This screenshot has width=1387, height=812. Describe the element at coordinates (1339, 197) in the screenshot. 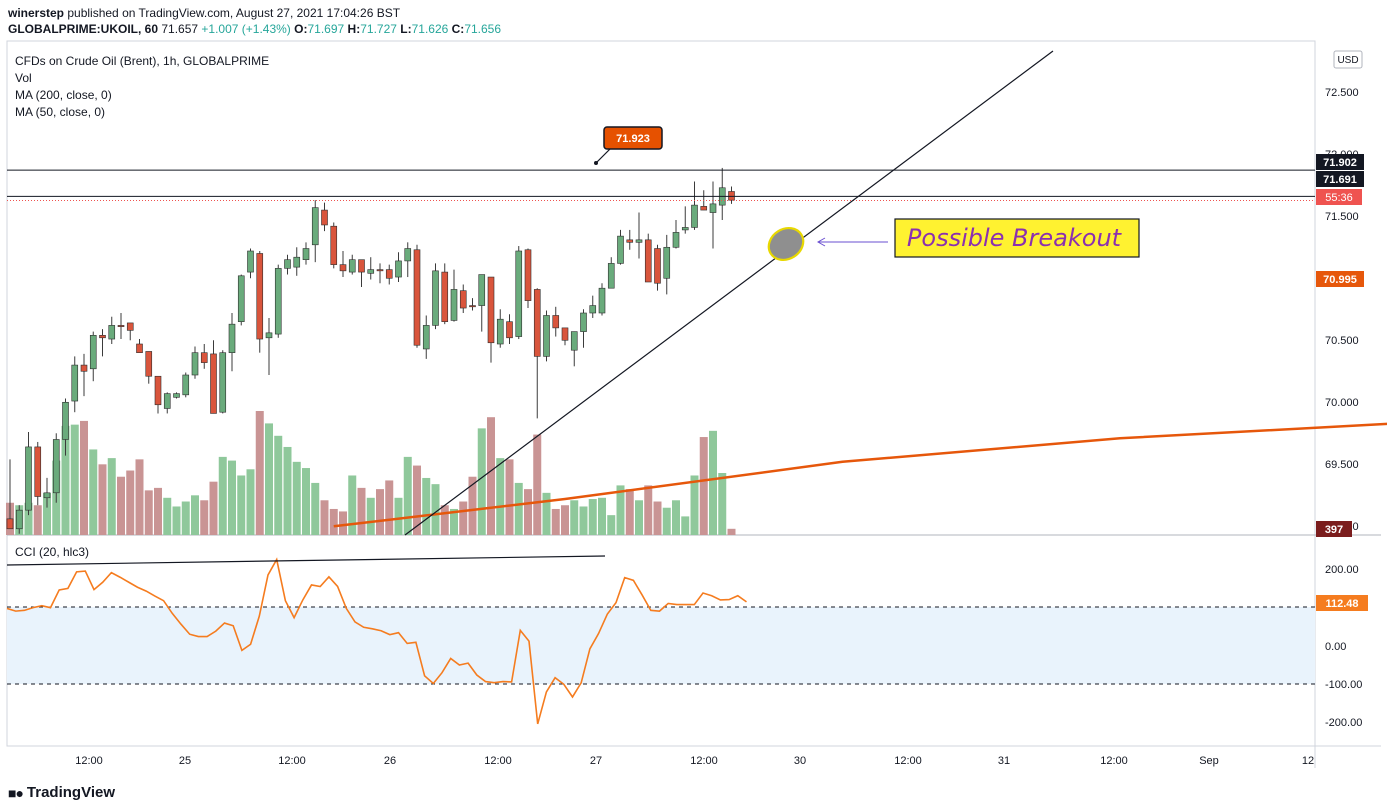

I see `countdown-tag: 55:36` at that location.